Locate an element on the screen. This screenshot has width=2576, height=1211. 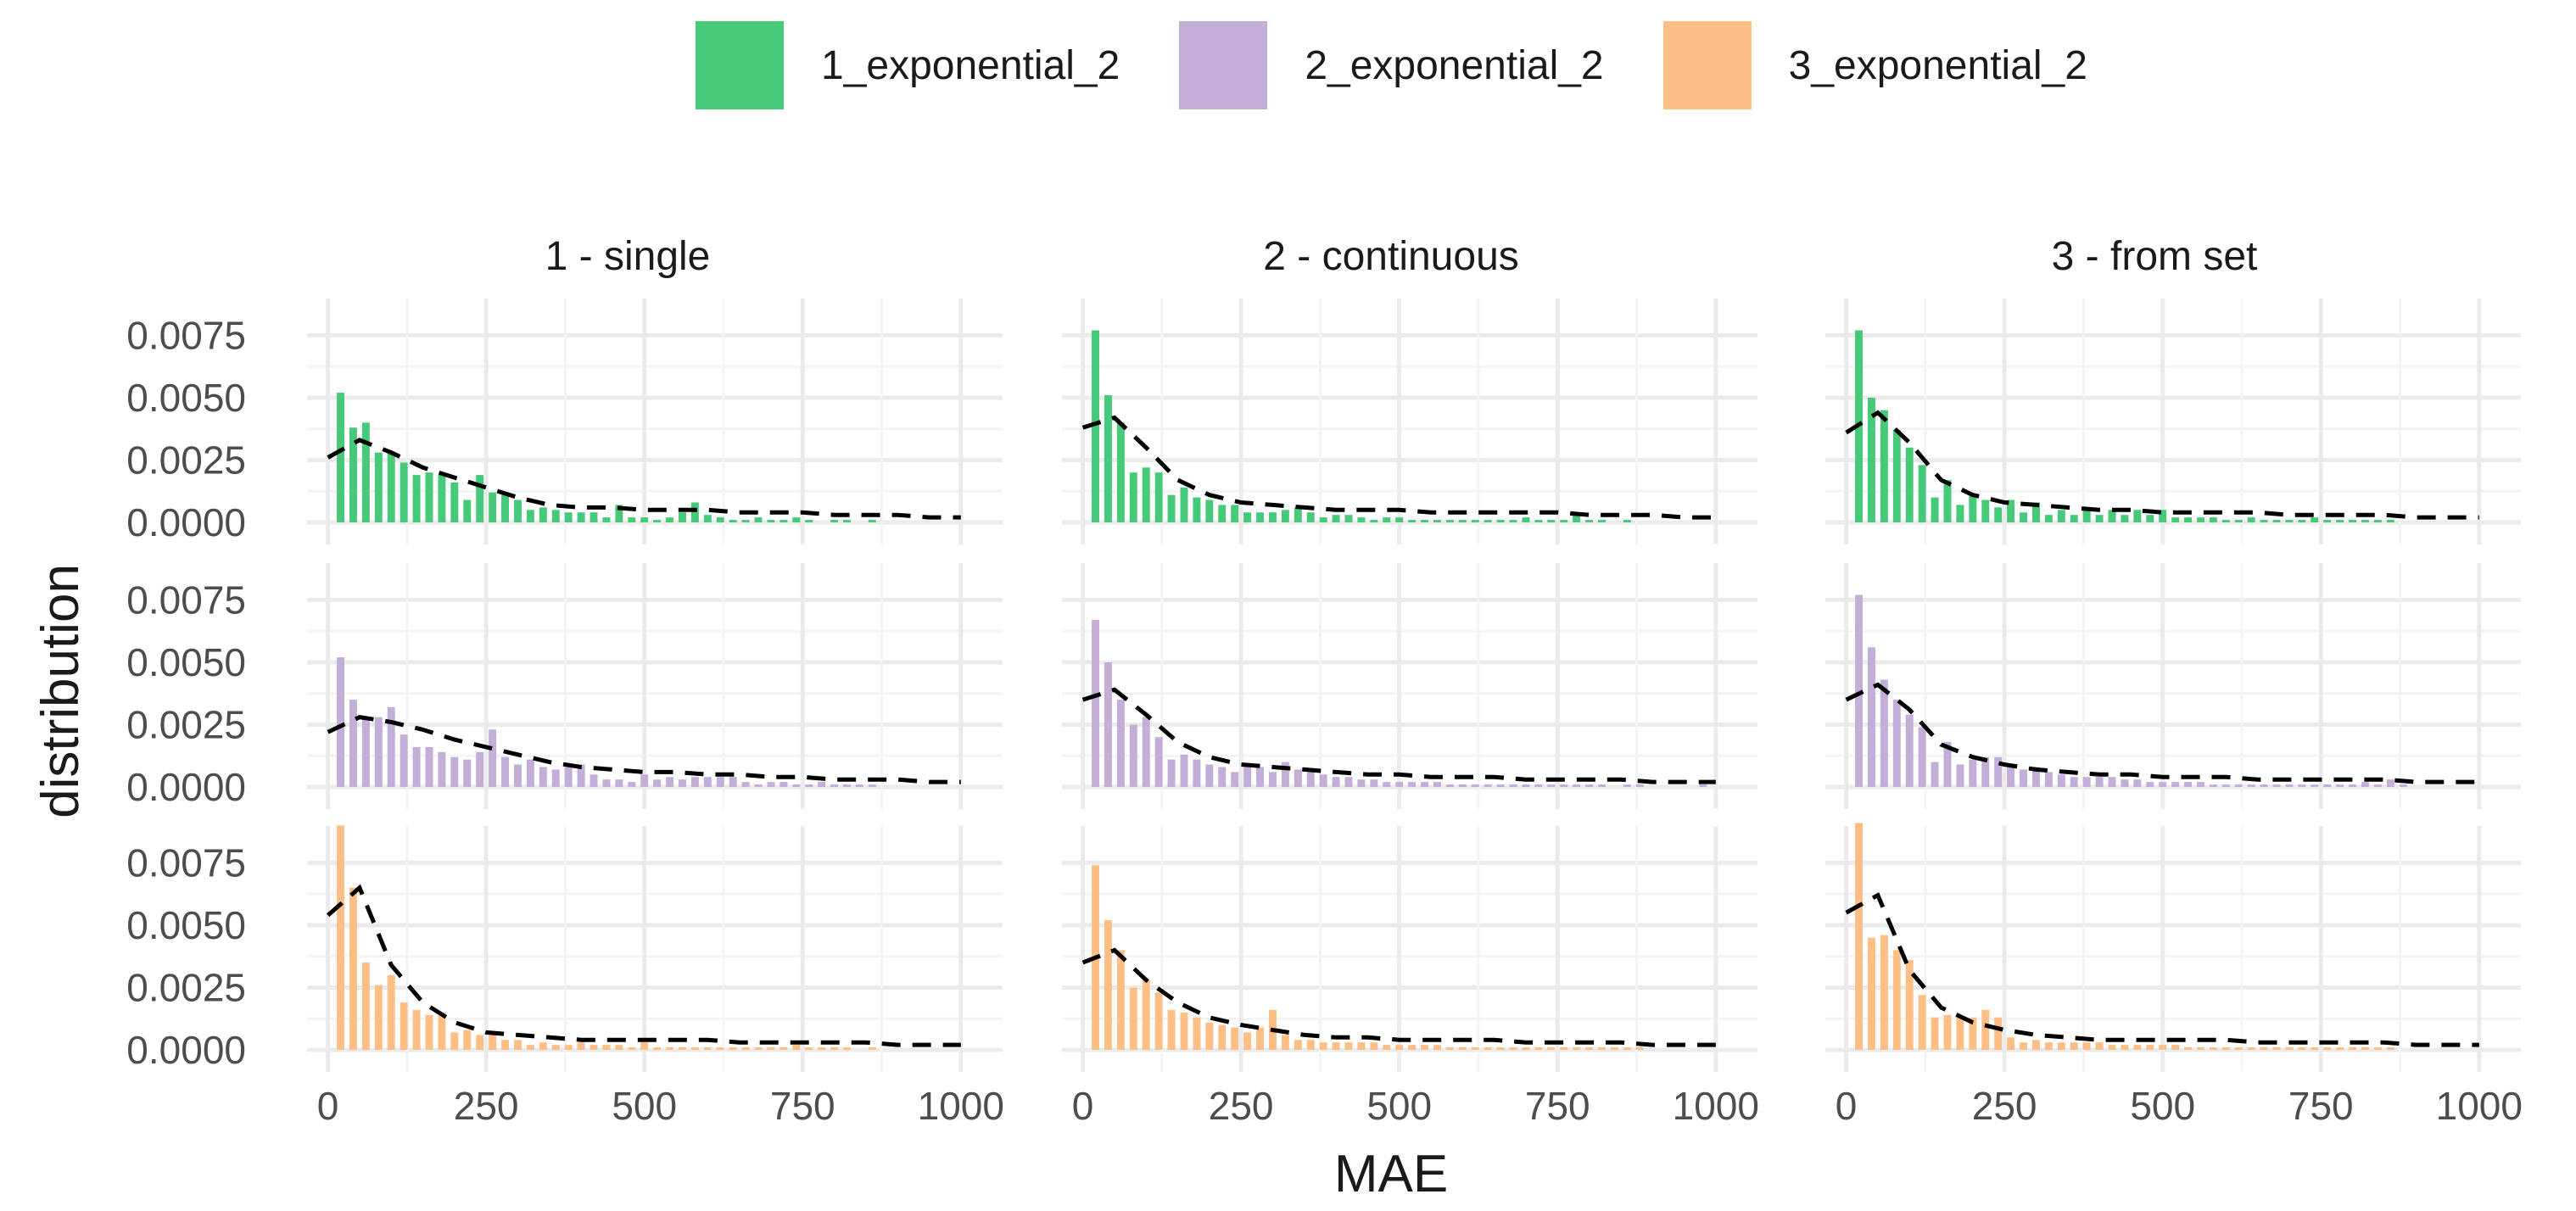
x-tick-label: 0 is located at coordinates (1083, 1106).